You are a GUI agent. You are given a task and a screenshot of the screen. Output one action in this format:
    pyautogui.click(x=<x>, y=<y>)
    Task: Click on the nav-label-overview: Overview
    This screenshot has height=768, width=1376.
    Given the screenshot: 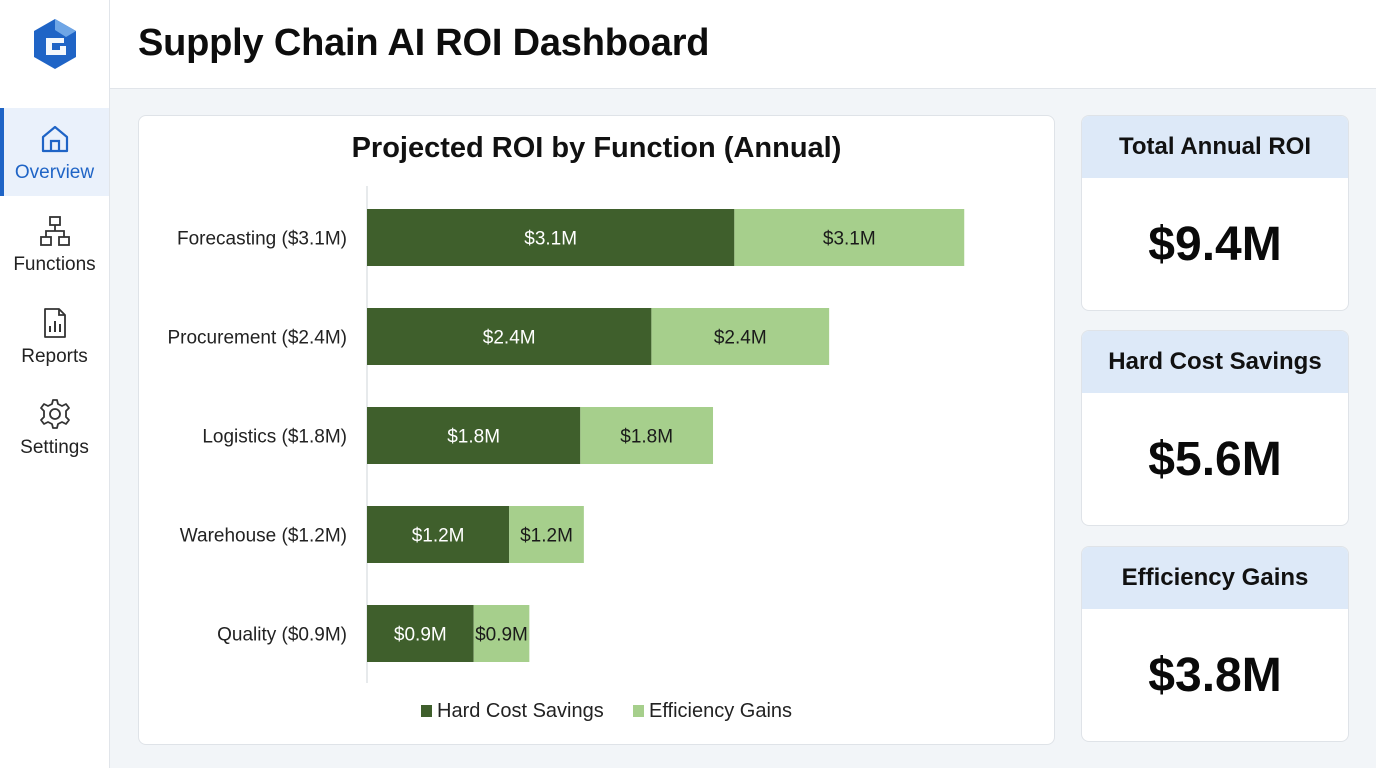 What is the action you would take?
    pyautogui.click(x=54, y=172)
    